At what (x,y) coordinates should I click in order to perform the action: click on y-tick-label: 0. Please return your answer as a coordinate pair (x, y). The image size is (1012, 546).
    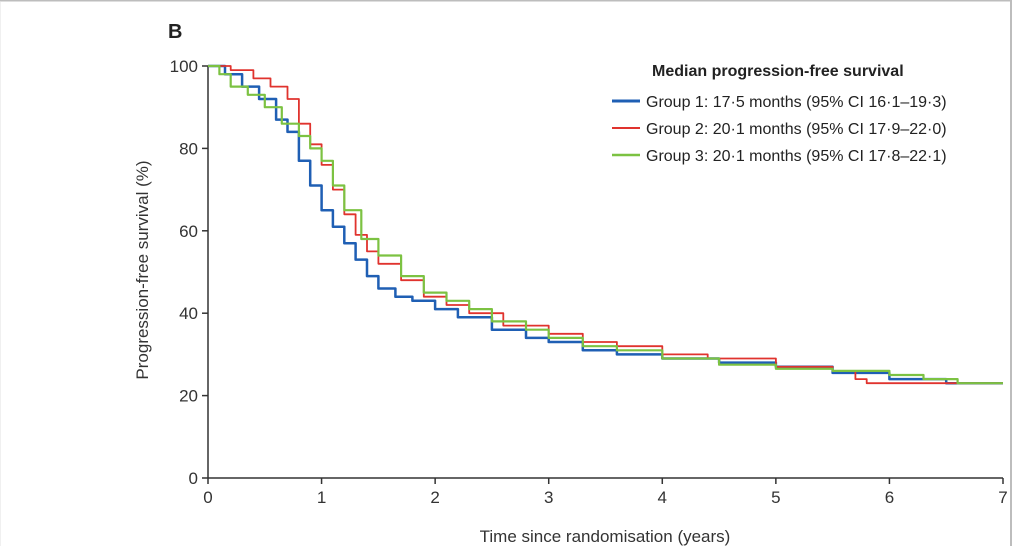
    Looking at the image, I should click on (193, 478).